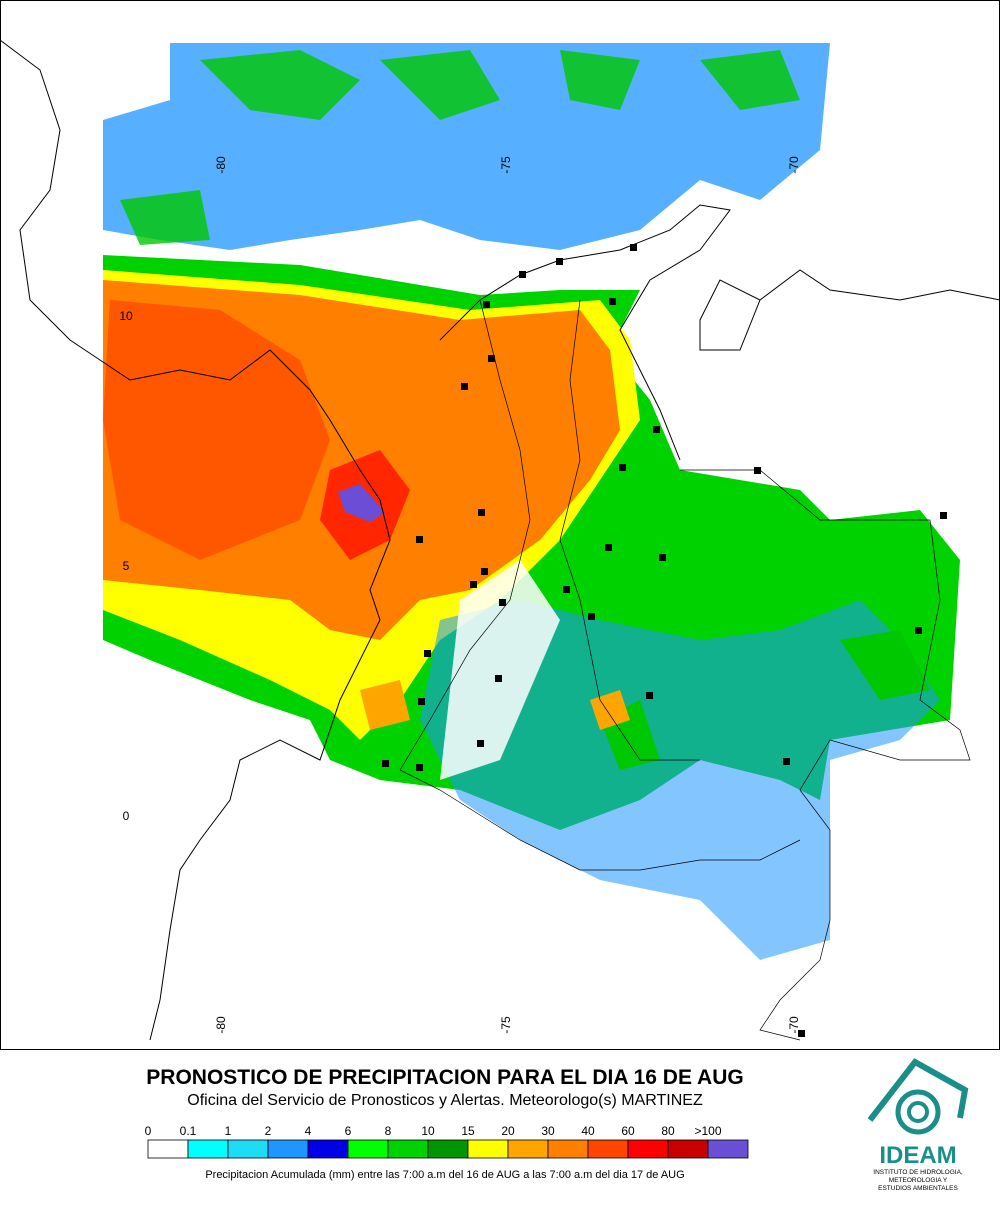  What do you see at coordinates (918, 1188) in the screenshot?
I see `logo-line: ESTUDIOS AMBIENTALES` at bounding box center [918, 1188].